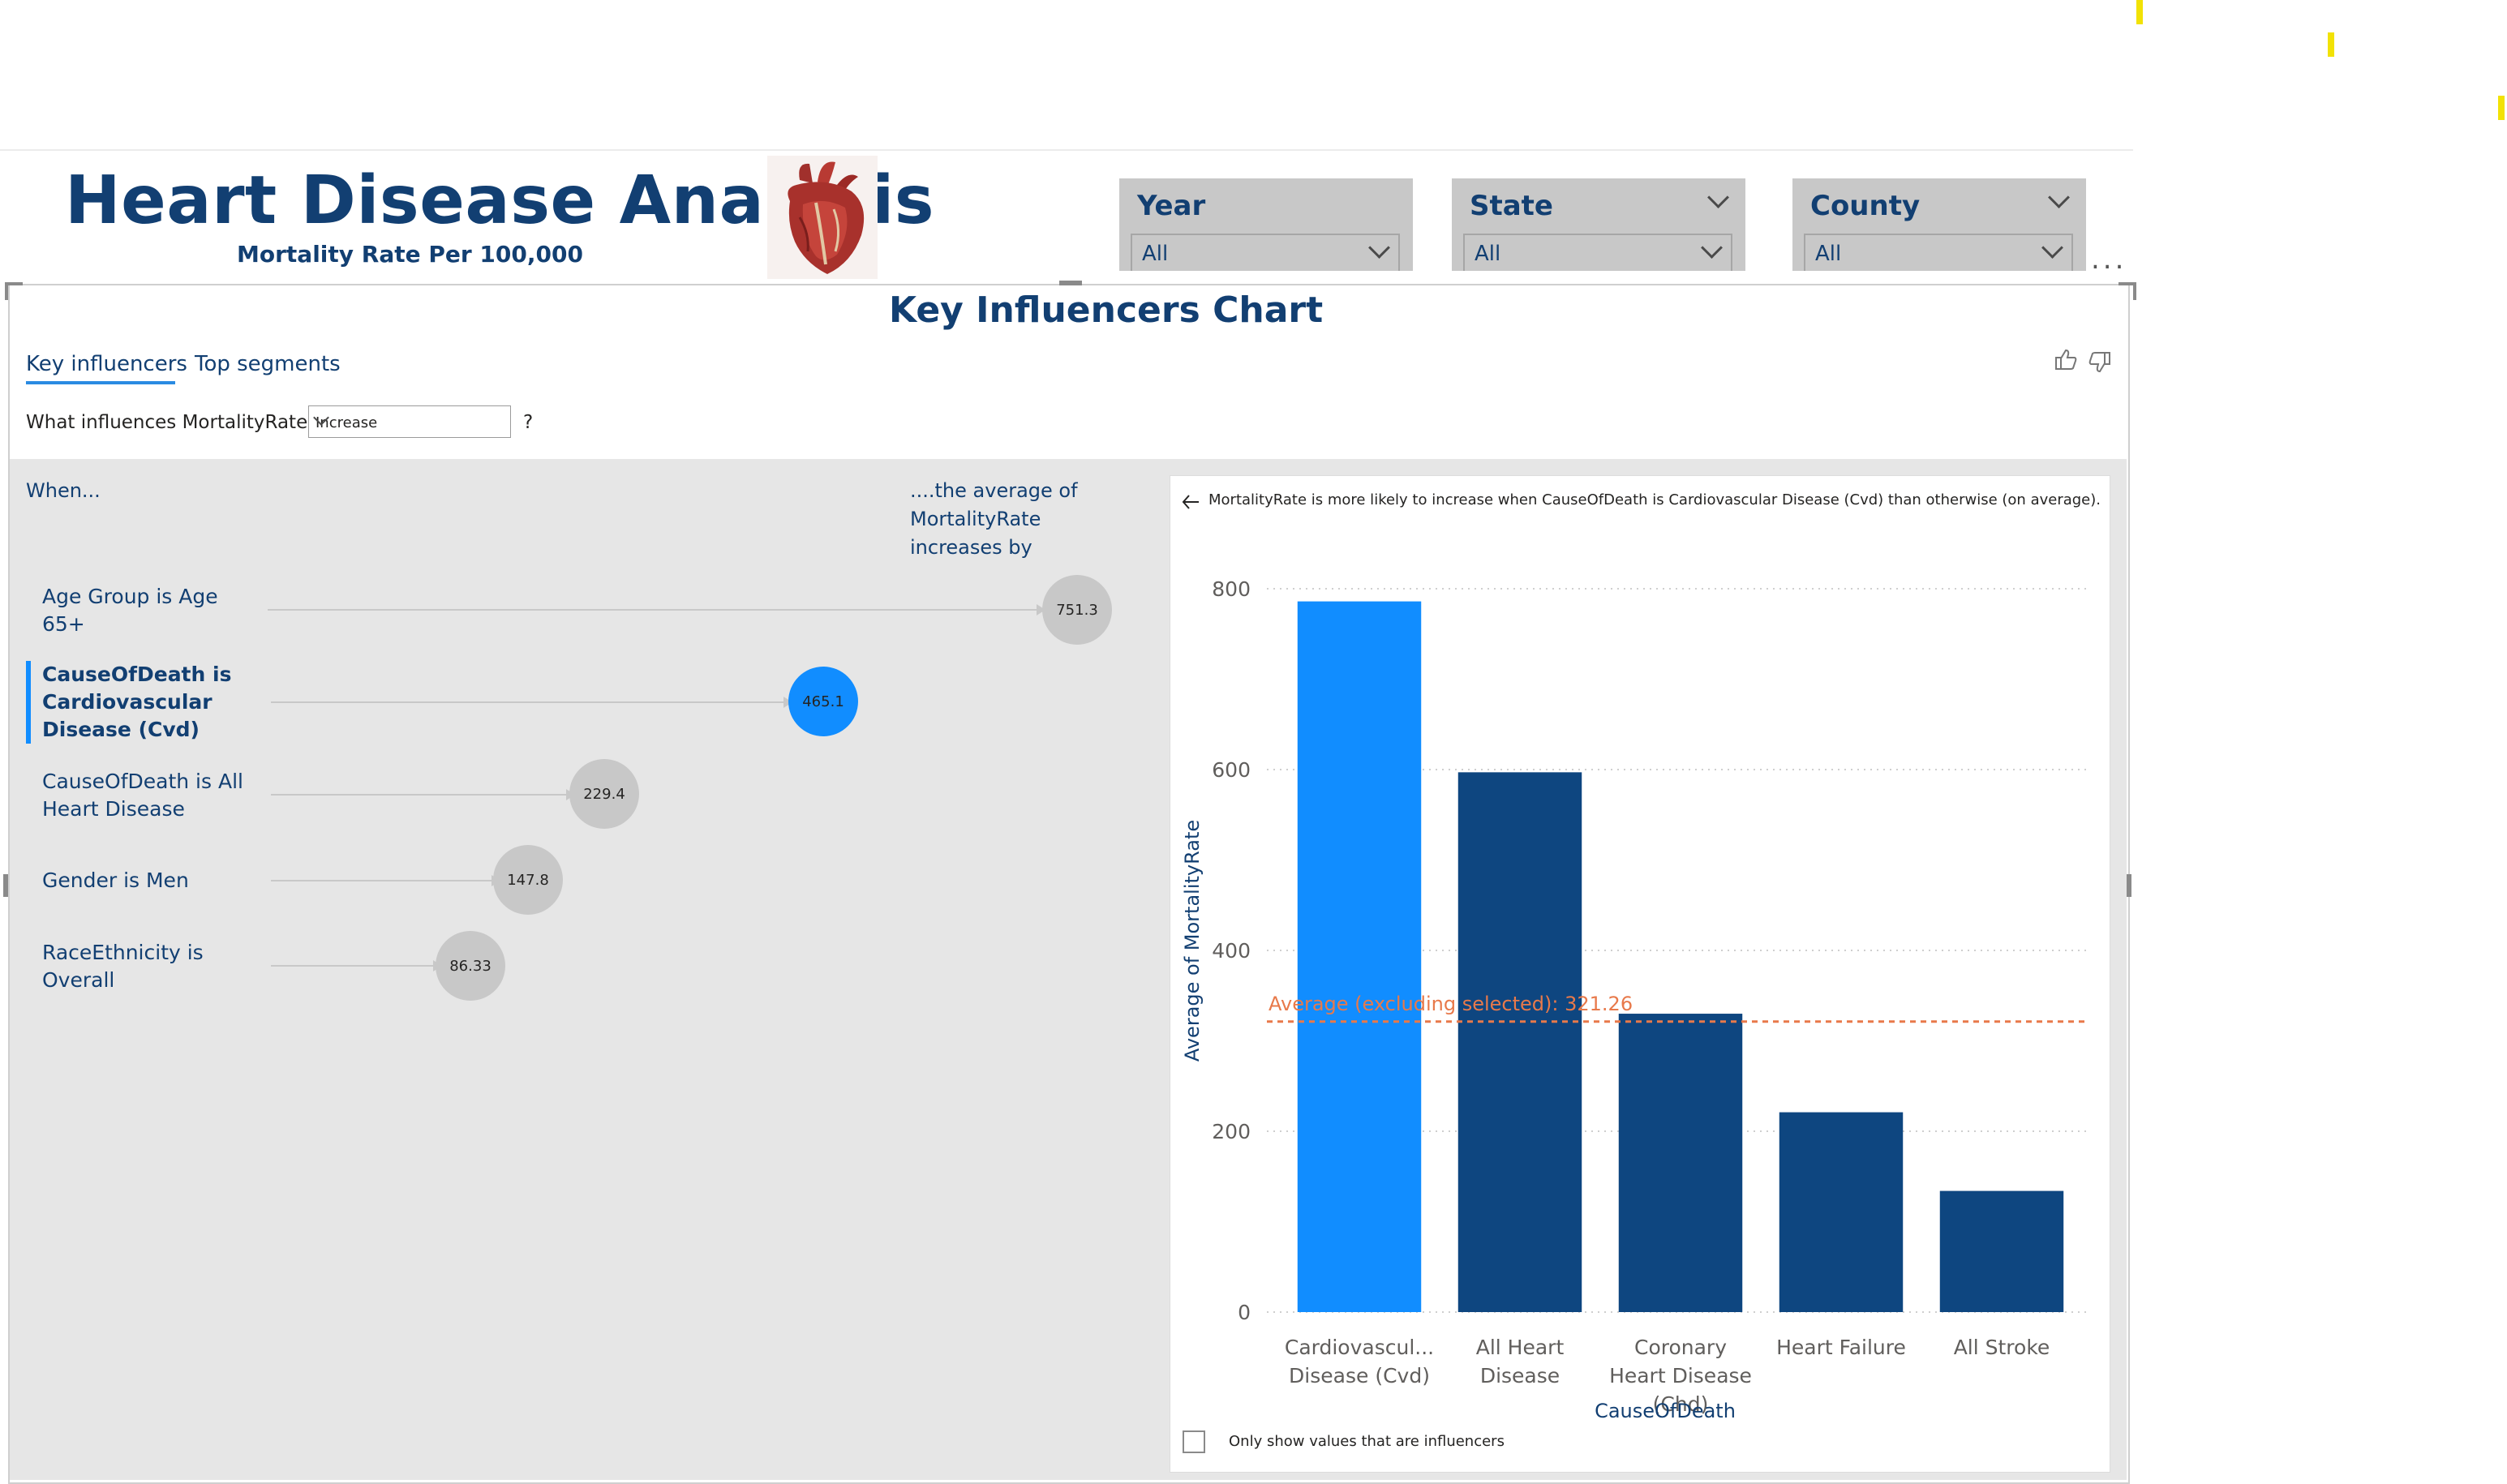  I want to click on x-tick-label: Heart Failure, so click(1841, 1347).